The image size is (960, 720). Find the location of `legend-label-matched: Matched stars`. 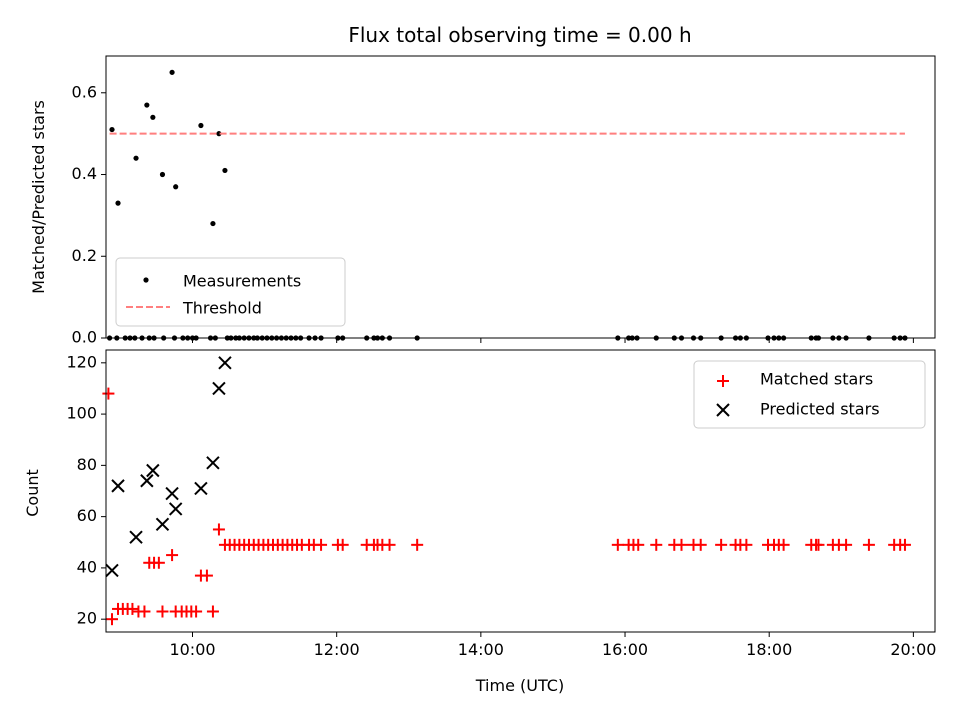

legend-label-matched: Matched stars is located at coordinates (816, 379).